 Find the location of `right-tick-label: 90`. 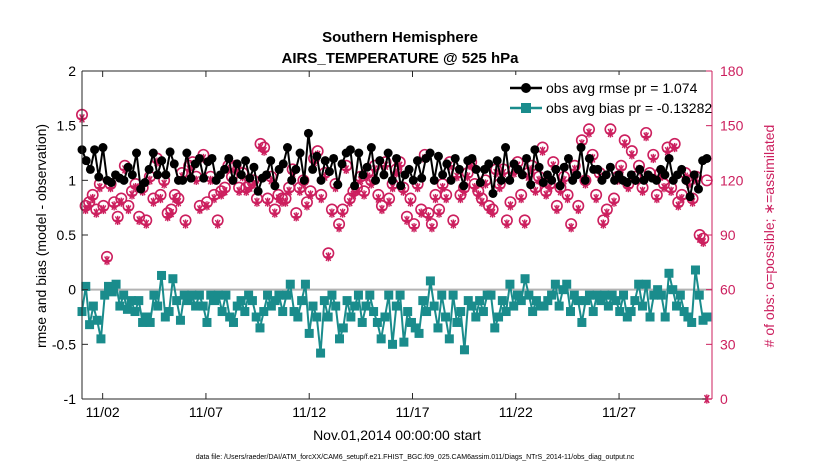

right-tick-label: 90 is located at coordinates (728, 235).